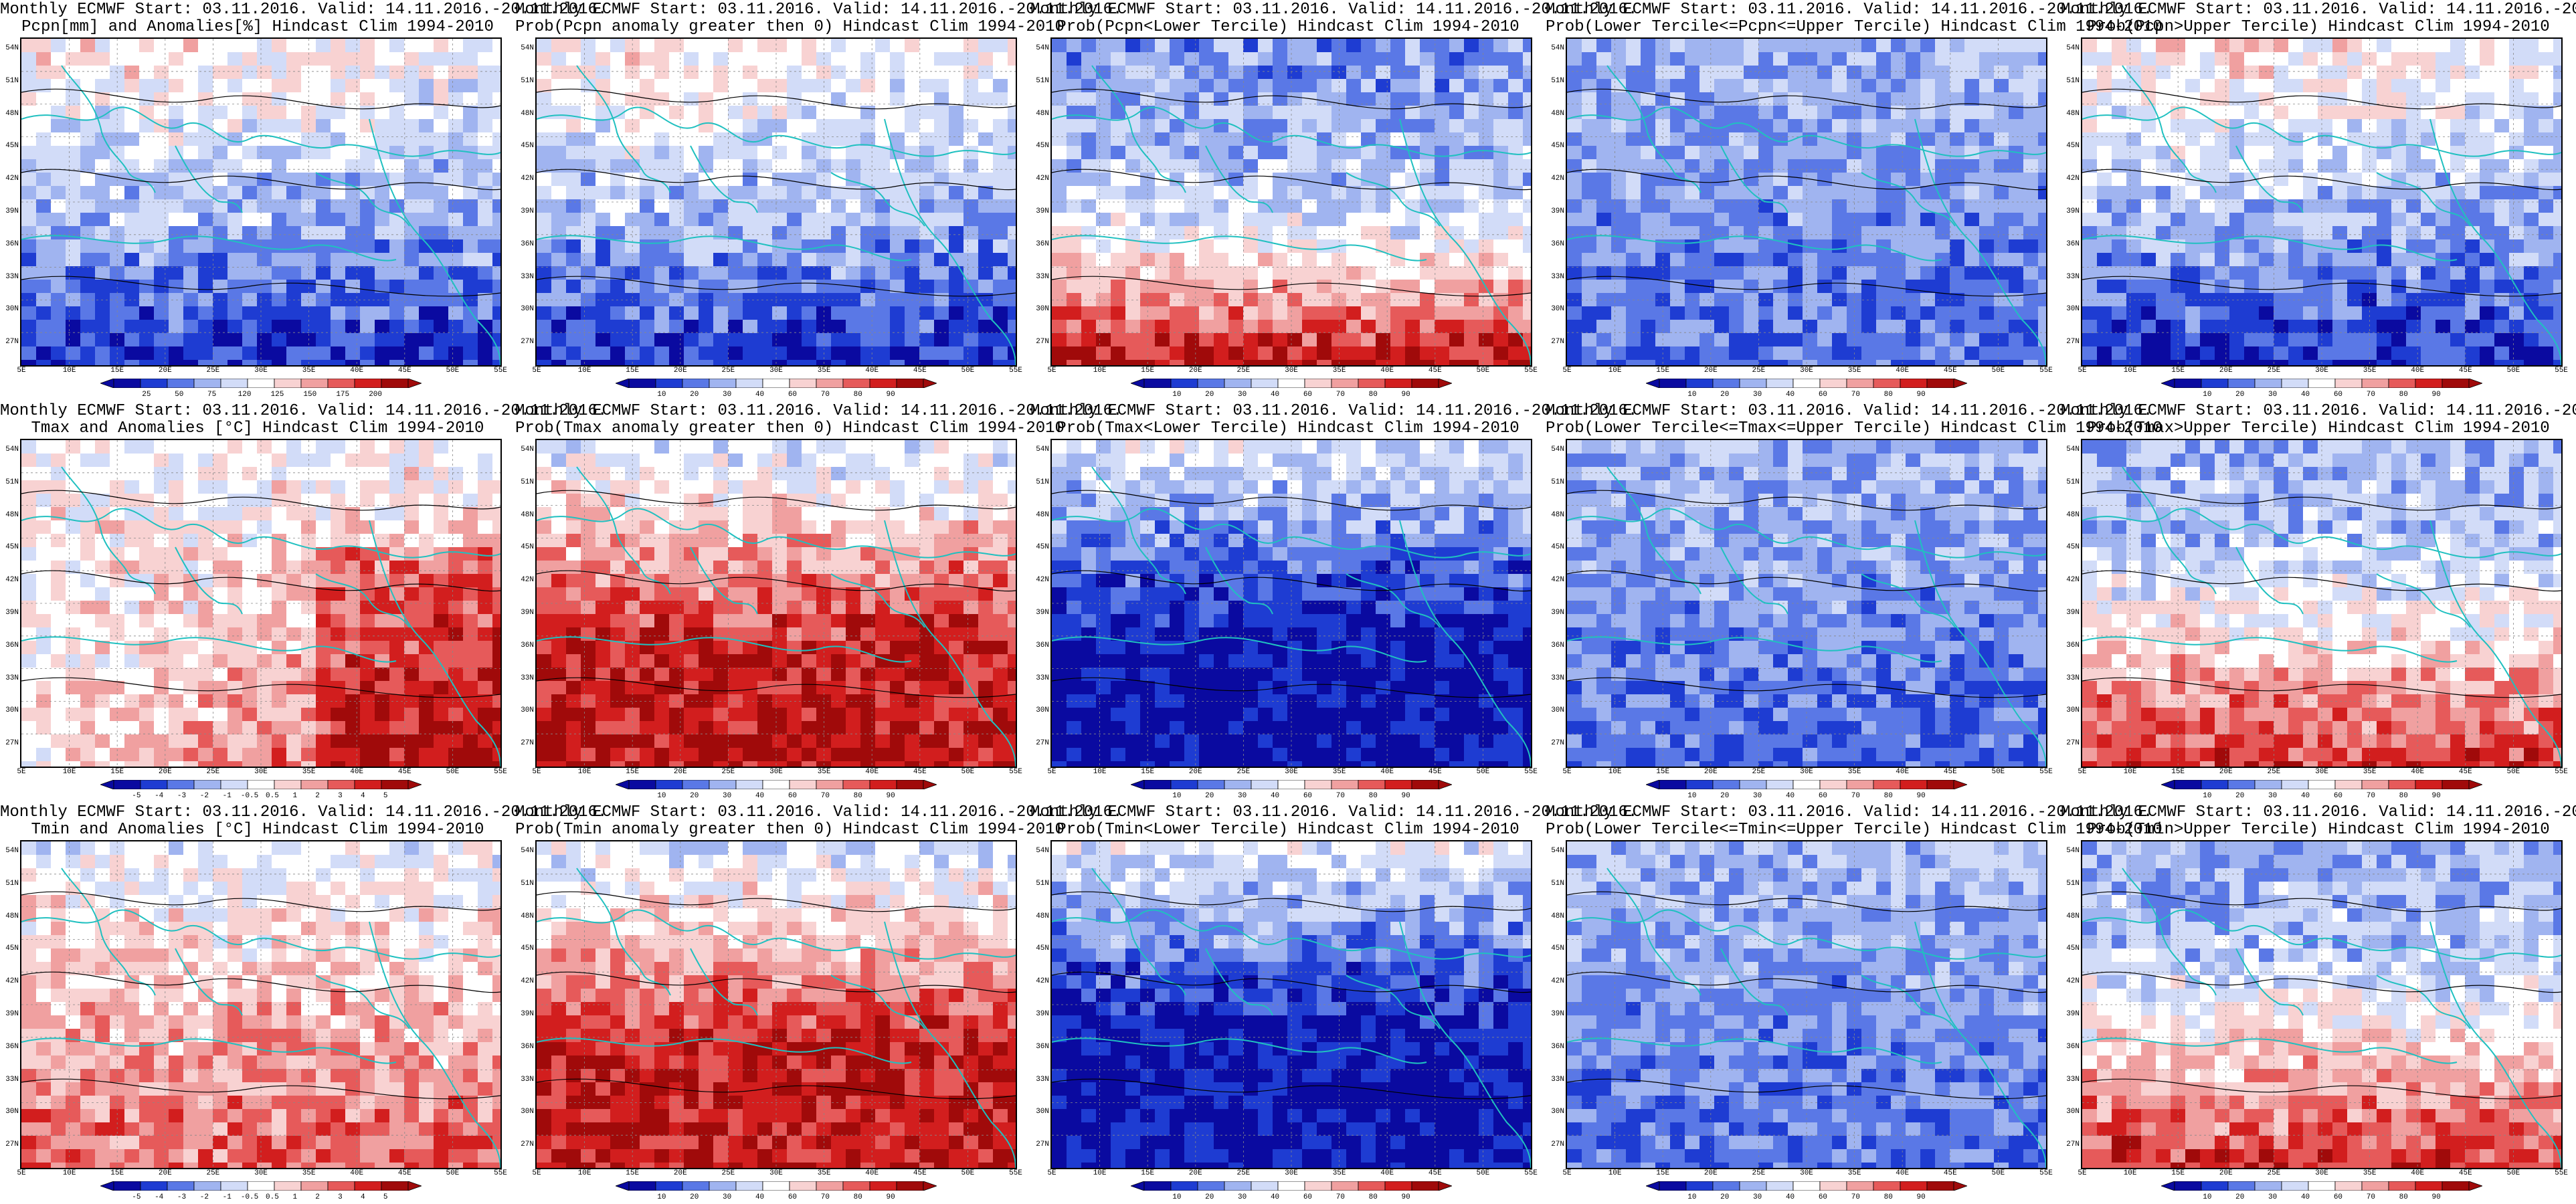  Describe the element at coordinates (376, 395) in the screenshot. I see `colorbar-tick-label: 200` at that location.